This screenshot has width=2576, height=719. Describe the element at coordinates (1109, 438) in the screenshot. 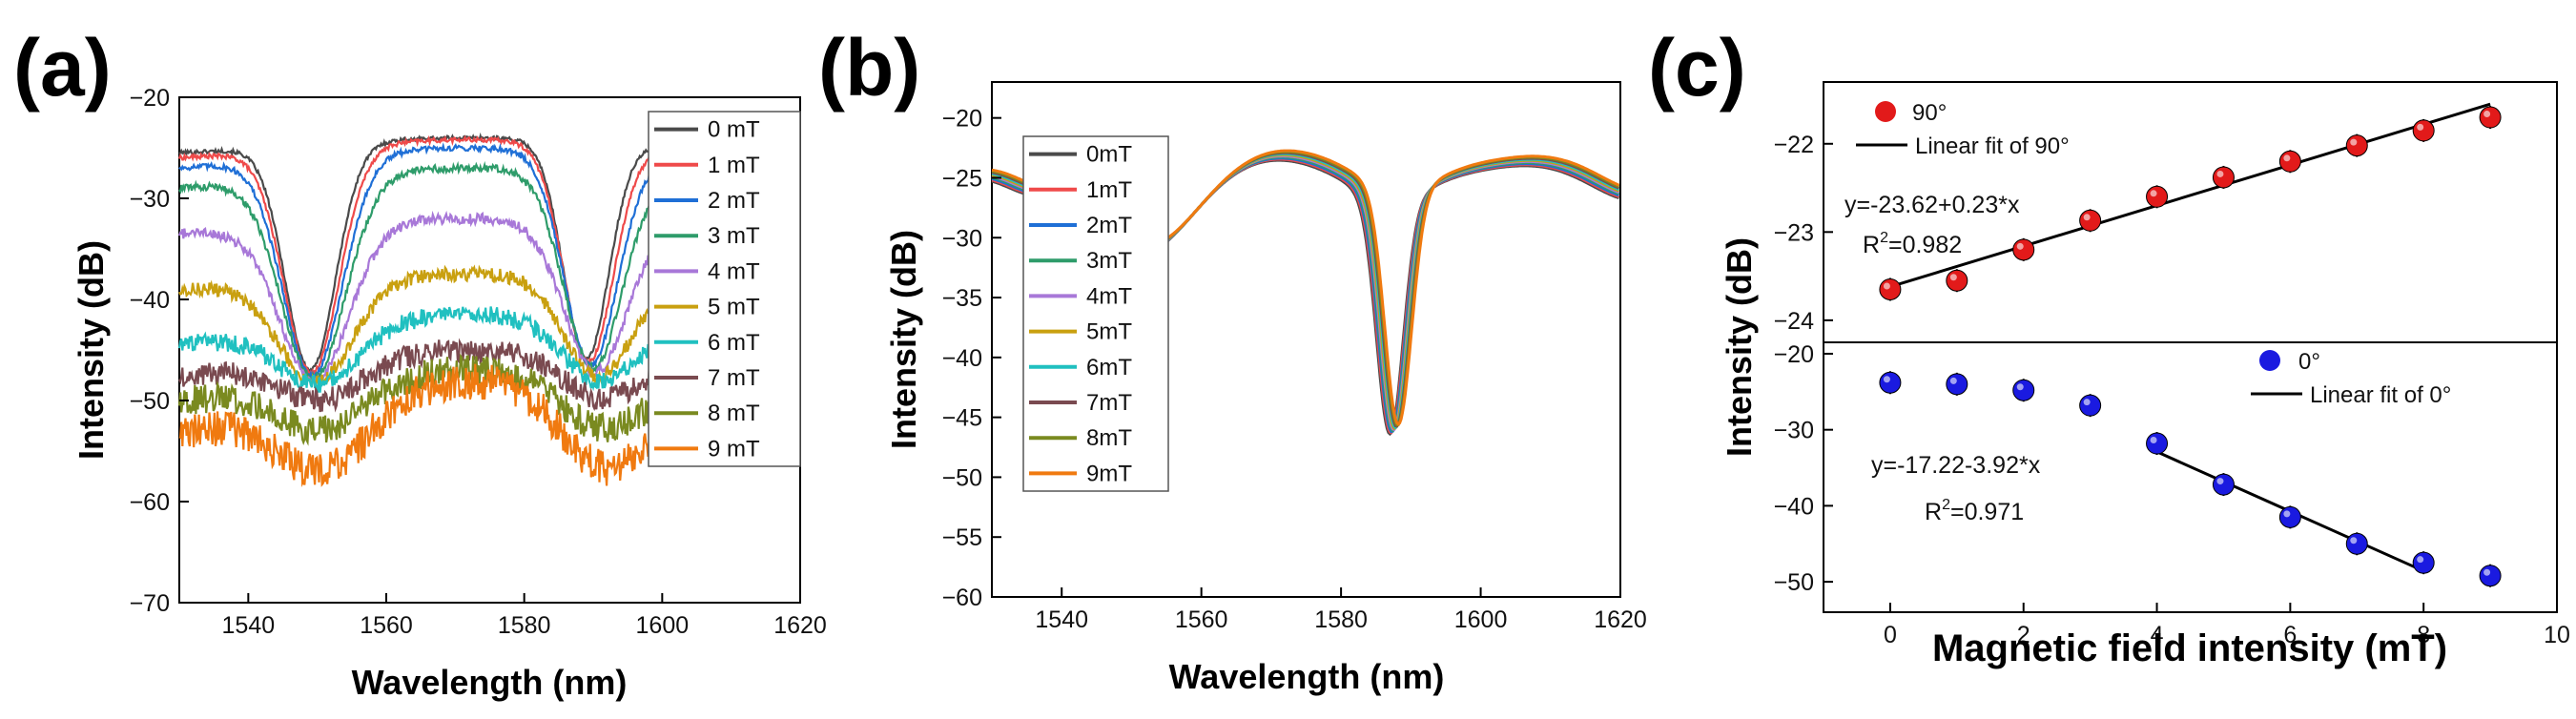

I see `panel-b-legend-label: 8mT` at that location.